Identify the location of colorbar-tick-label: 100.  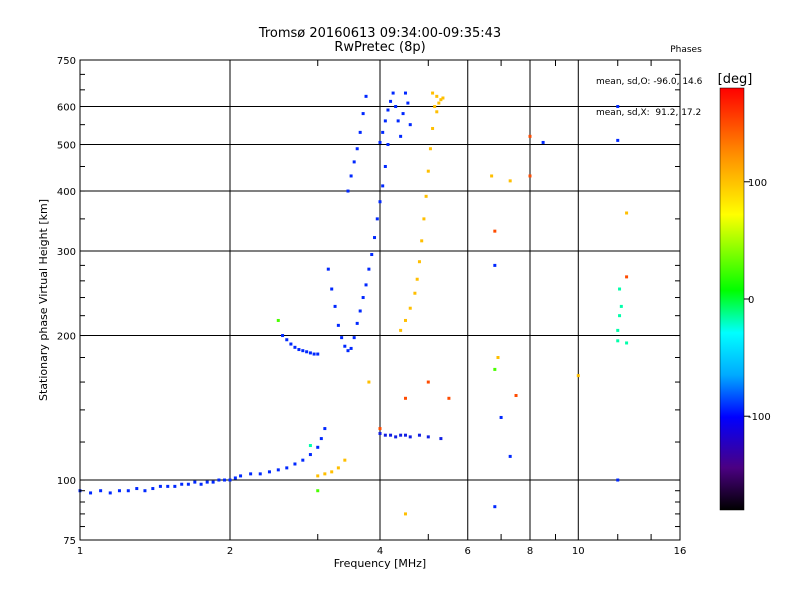
(757, 183).